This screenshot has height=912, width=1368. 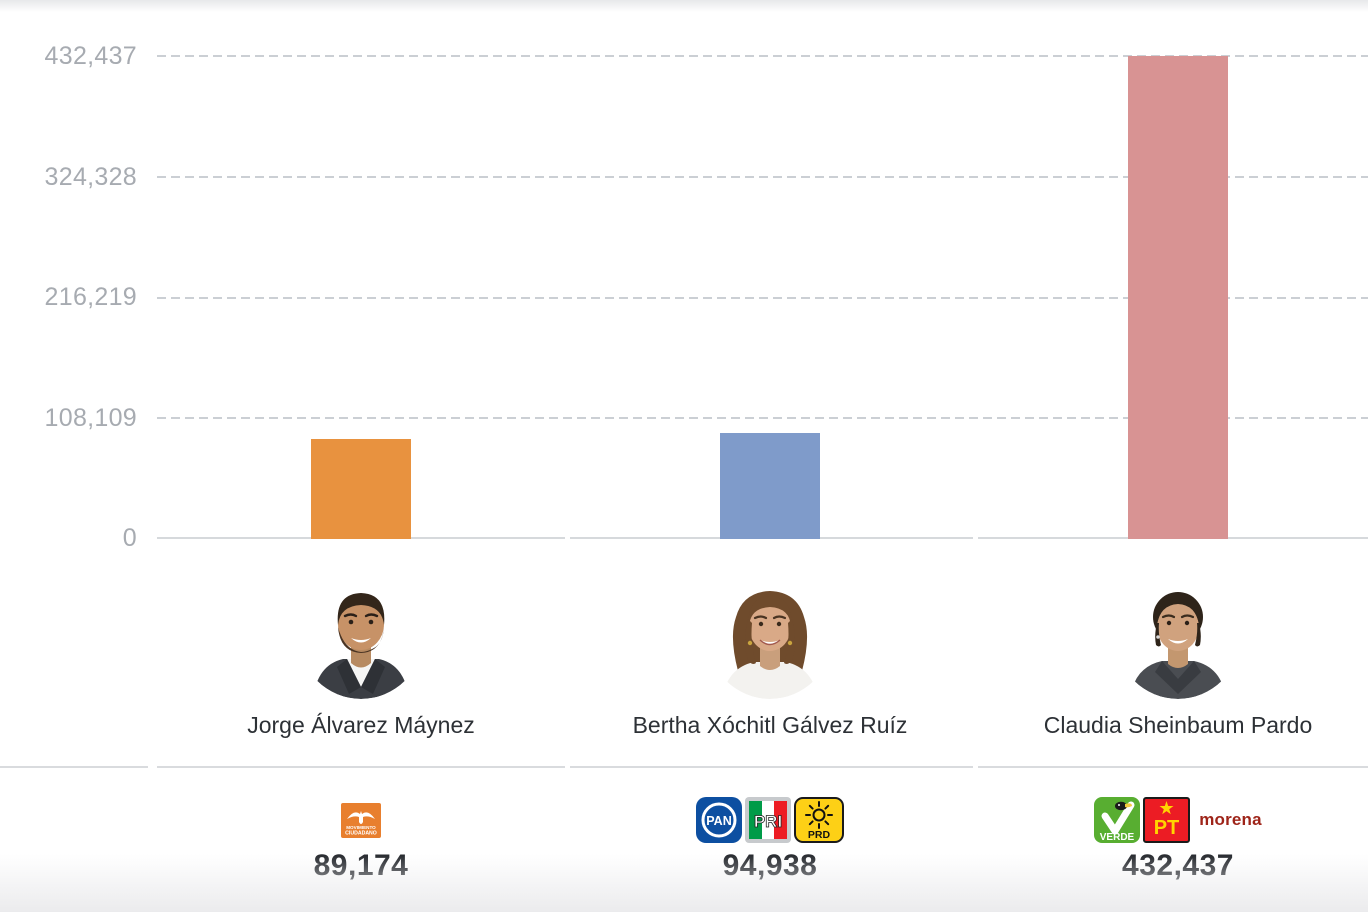 I want to click on y-axis-tick-label: 432,437, so click(x=90, y=56).